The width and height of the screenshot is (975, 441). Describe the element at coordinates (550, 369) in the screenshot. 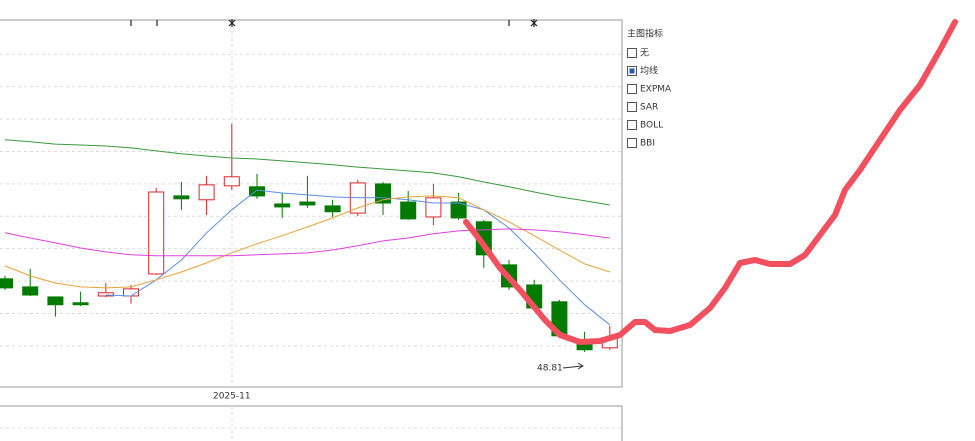

I see `low-annotation: 48.81` at that location.